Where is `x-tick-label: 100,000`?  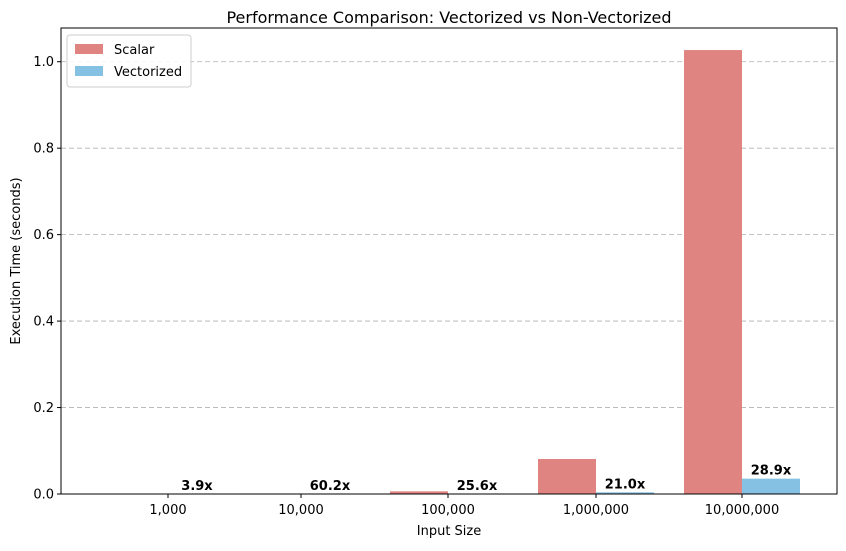
x-tick-label: 100,000 is located at coordinates (448, 510).